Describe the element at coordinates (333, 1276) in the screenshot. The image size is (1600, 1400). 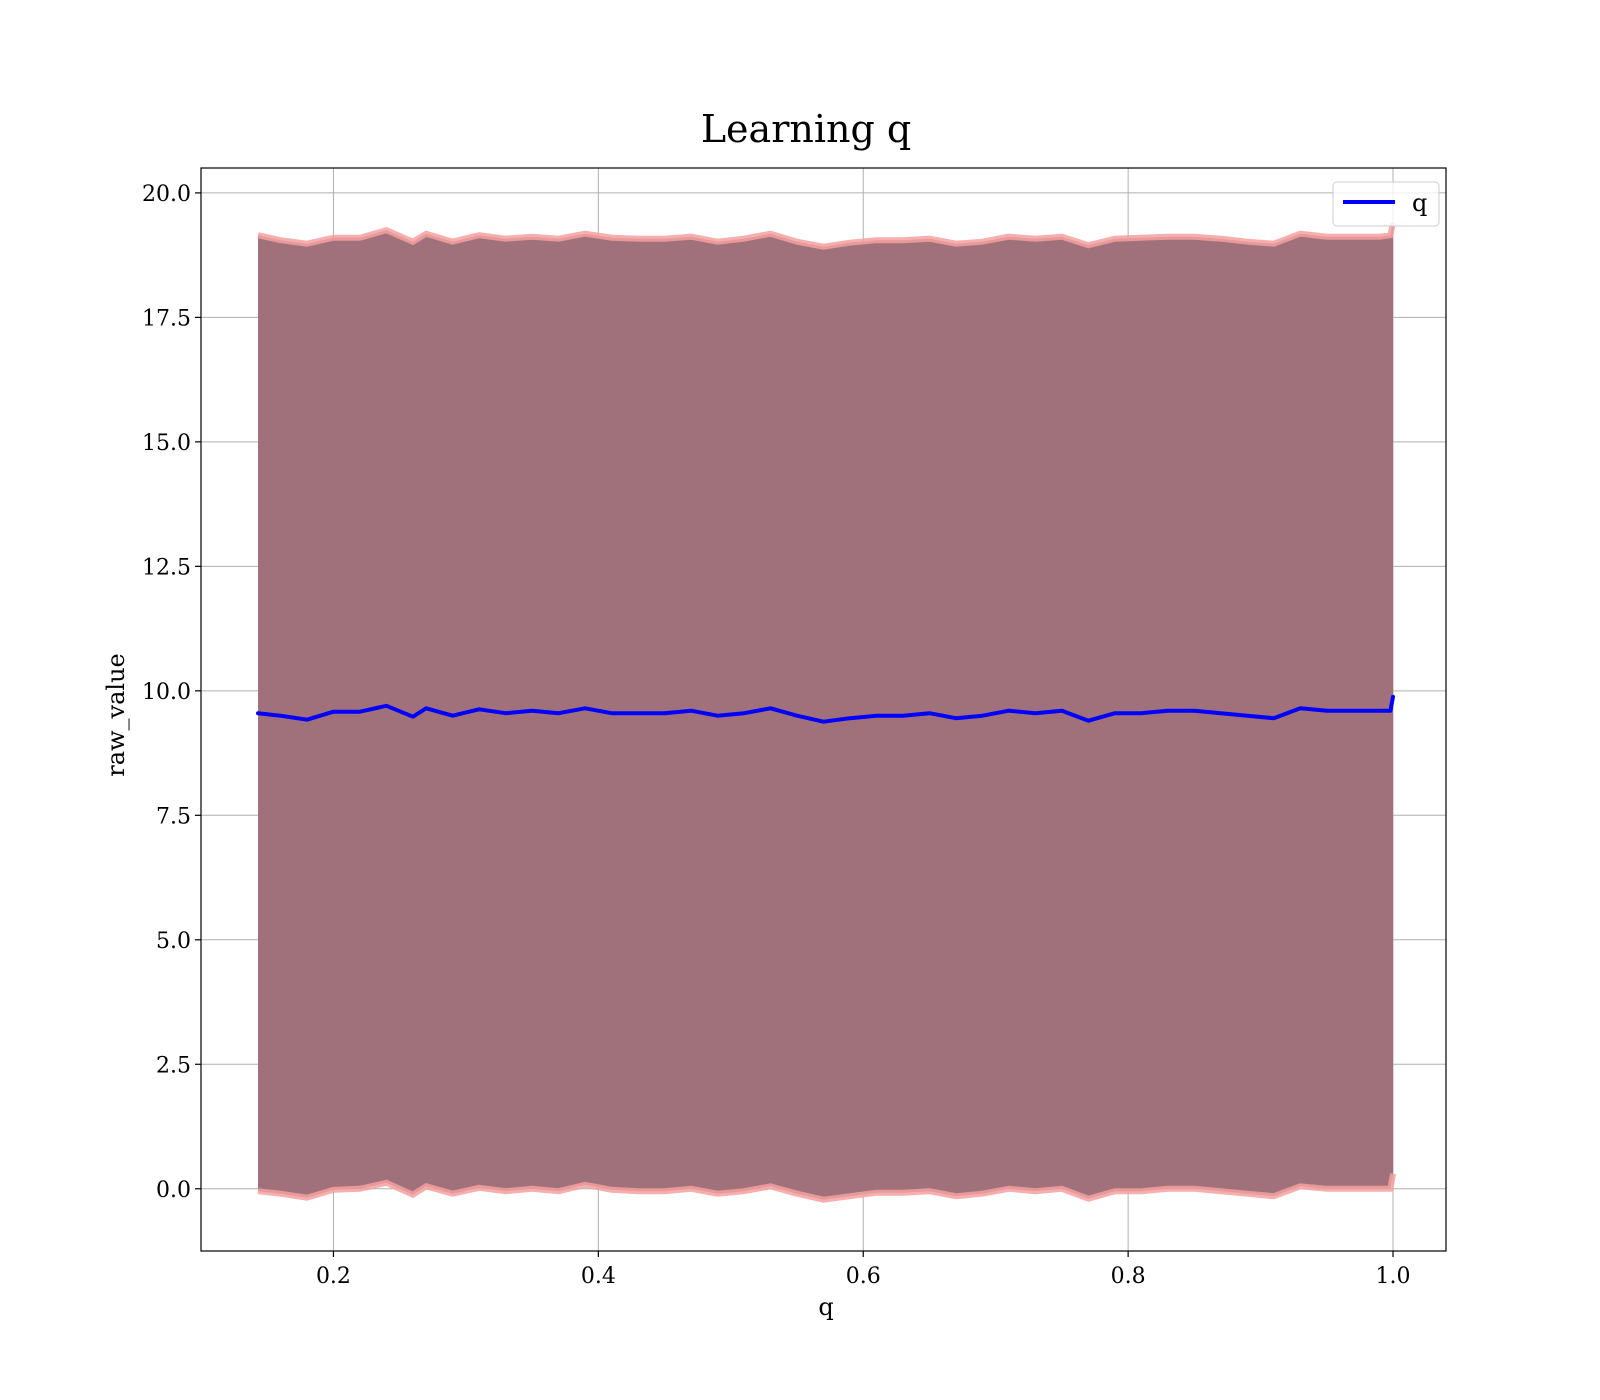
I see `x-tick-label-0: 0.2` at that location.